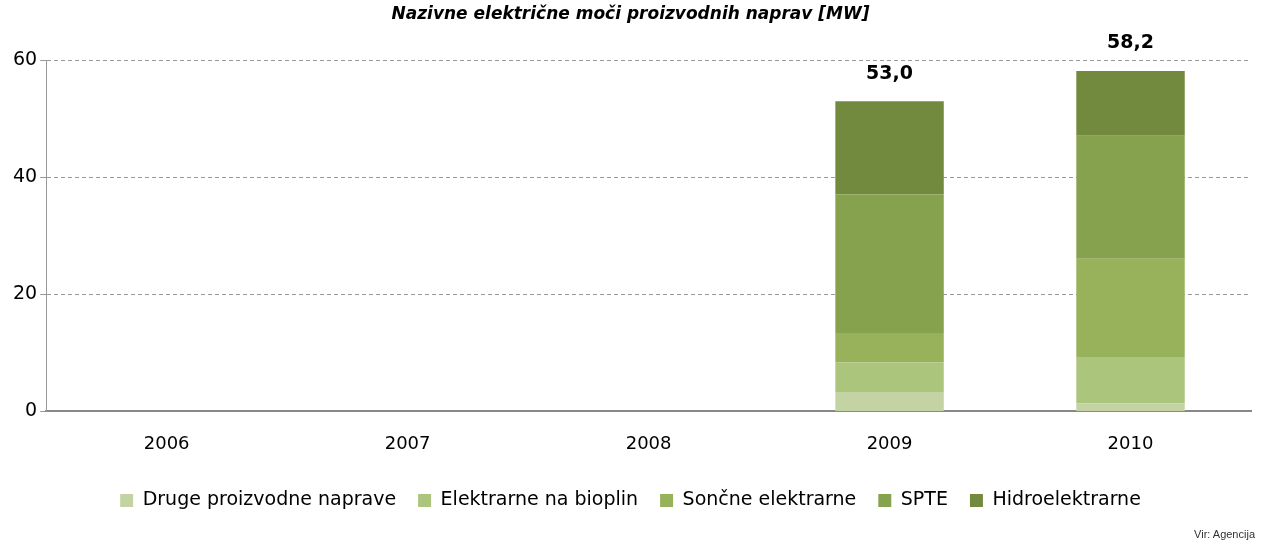 This screenshot has height=542, width=1261. What do you see at coordinates (539, 498) in the screenshot?
I see `legend-label: Elektrarne na bioplin` at bounding box center [539, 498].